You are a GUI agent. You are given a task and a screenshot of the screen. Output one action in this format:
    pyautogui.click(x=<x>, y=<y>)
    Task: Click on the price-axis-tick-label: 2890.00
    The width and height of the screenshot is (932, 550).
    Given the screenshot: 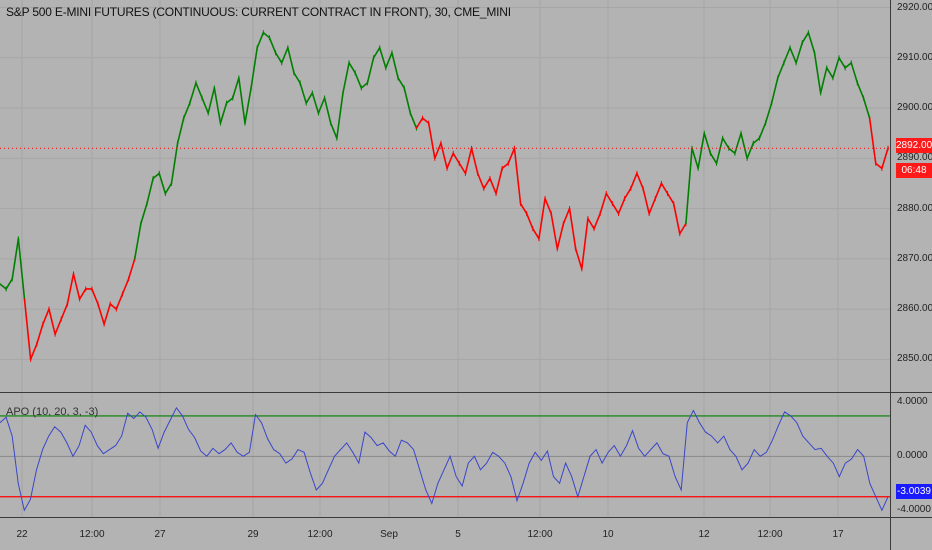 What is the action you would take?
    pyautogui.click(x=914, y=158)
    